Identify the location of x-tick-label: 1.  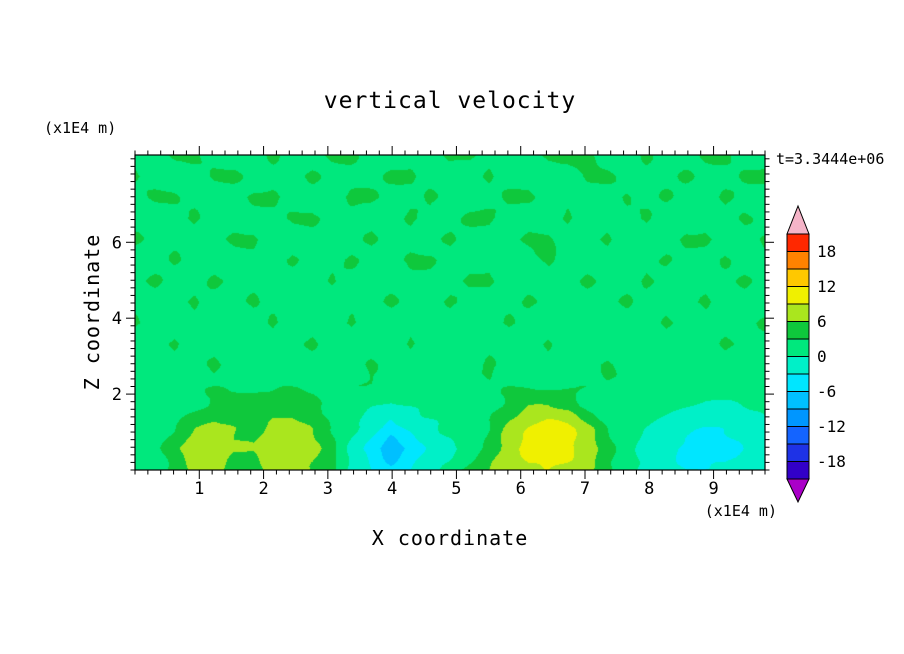
(199, 489).